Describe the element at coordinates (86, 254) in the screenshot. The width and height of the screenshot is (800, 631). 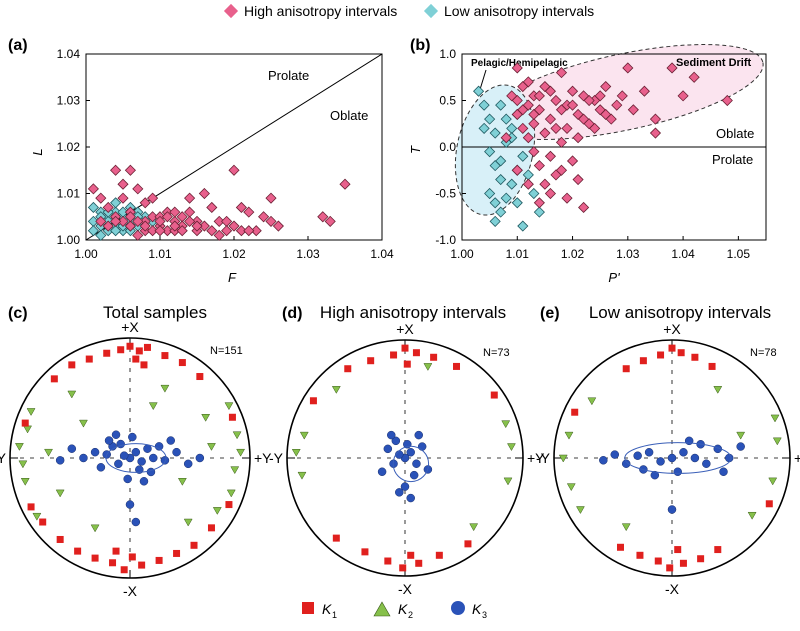
I see `x-tick-label-1.00: 1.00` at that location.